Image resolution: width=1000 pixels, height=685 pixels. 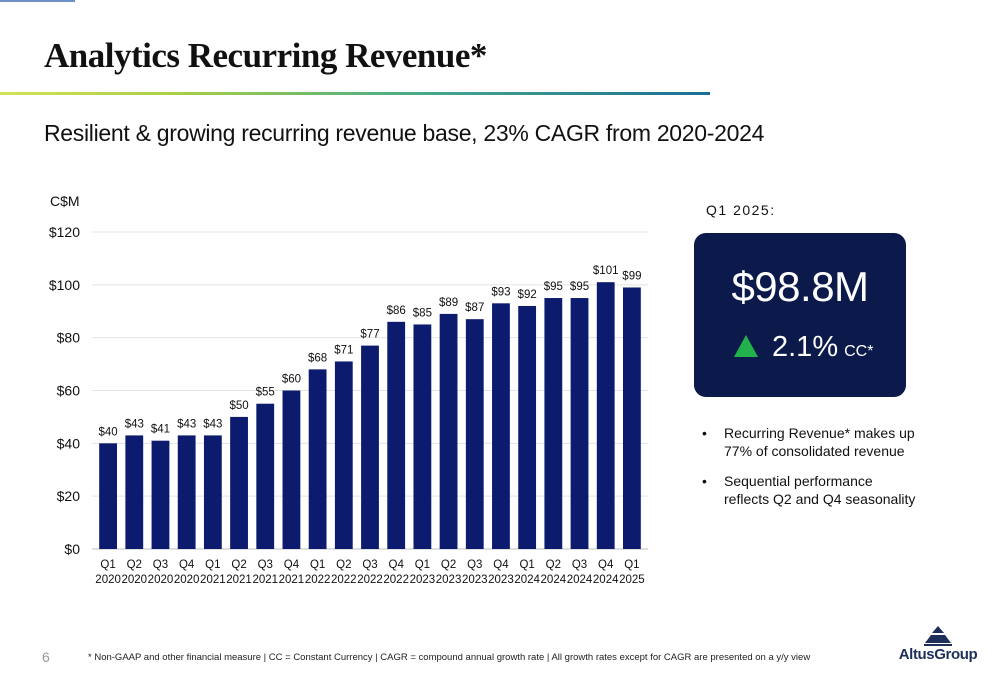 What do you see at coordinates (448, 303) in the screenshot?
I see `bar-value-label: $89` at bounding box center [448, 303].